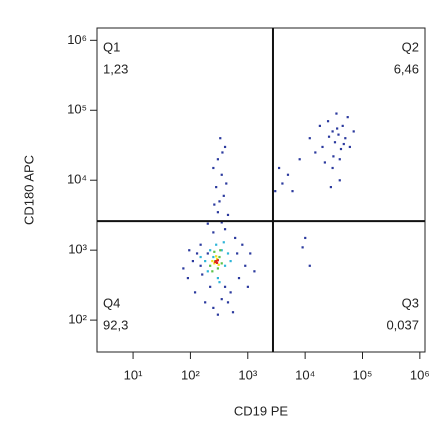  What do you see at coordinates (77, 249) in the screenshot?
I see `y-tick-label: 10³` at bounding box center [77, 249].